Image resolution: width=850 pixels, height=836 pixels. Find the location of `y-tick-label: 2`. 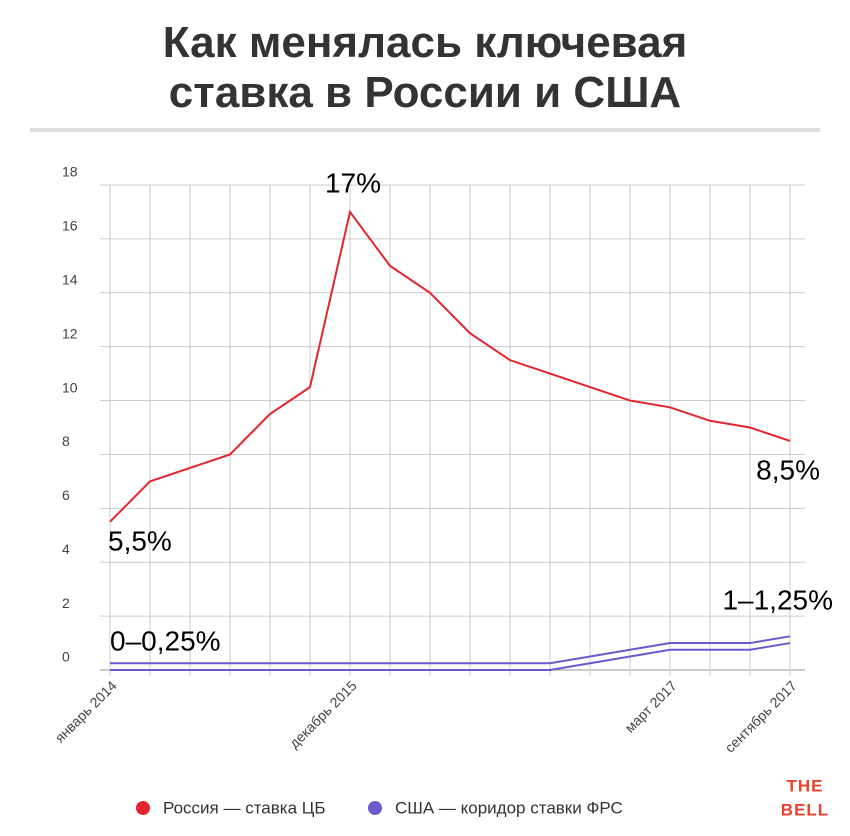

y-tick-label: 2 is located at coordinates (66, 603).